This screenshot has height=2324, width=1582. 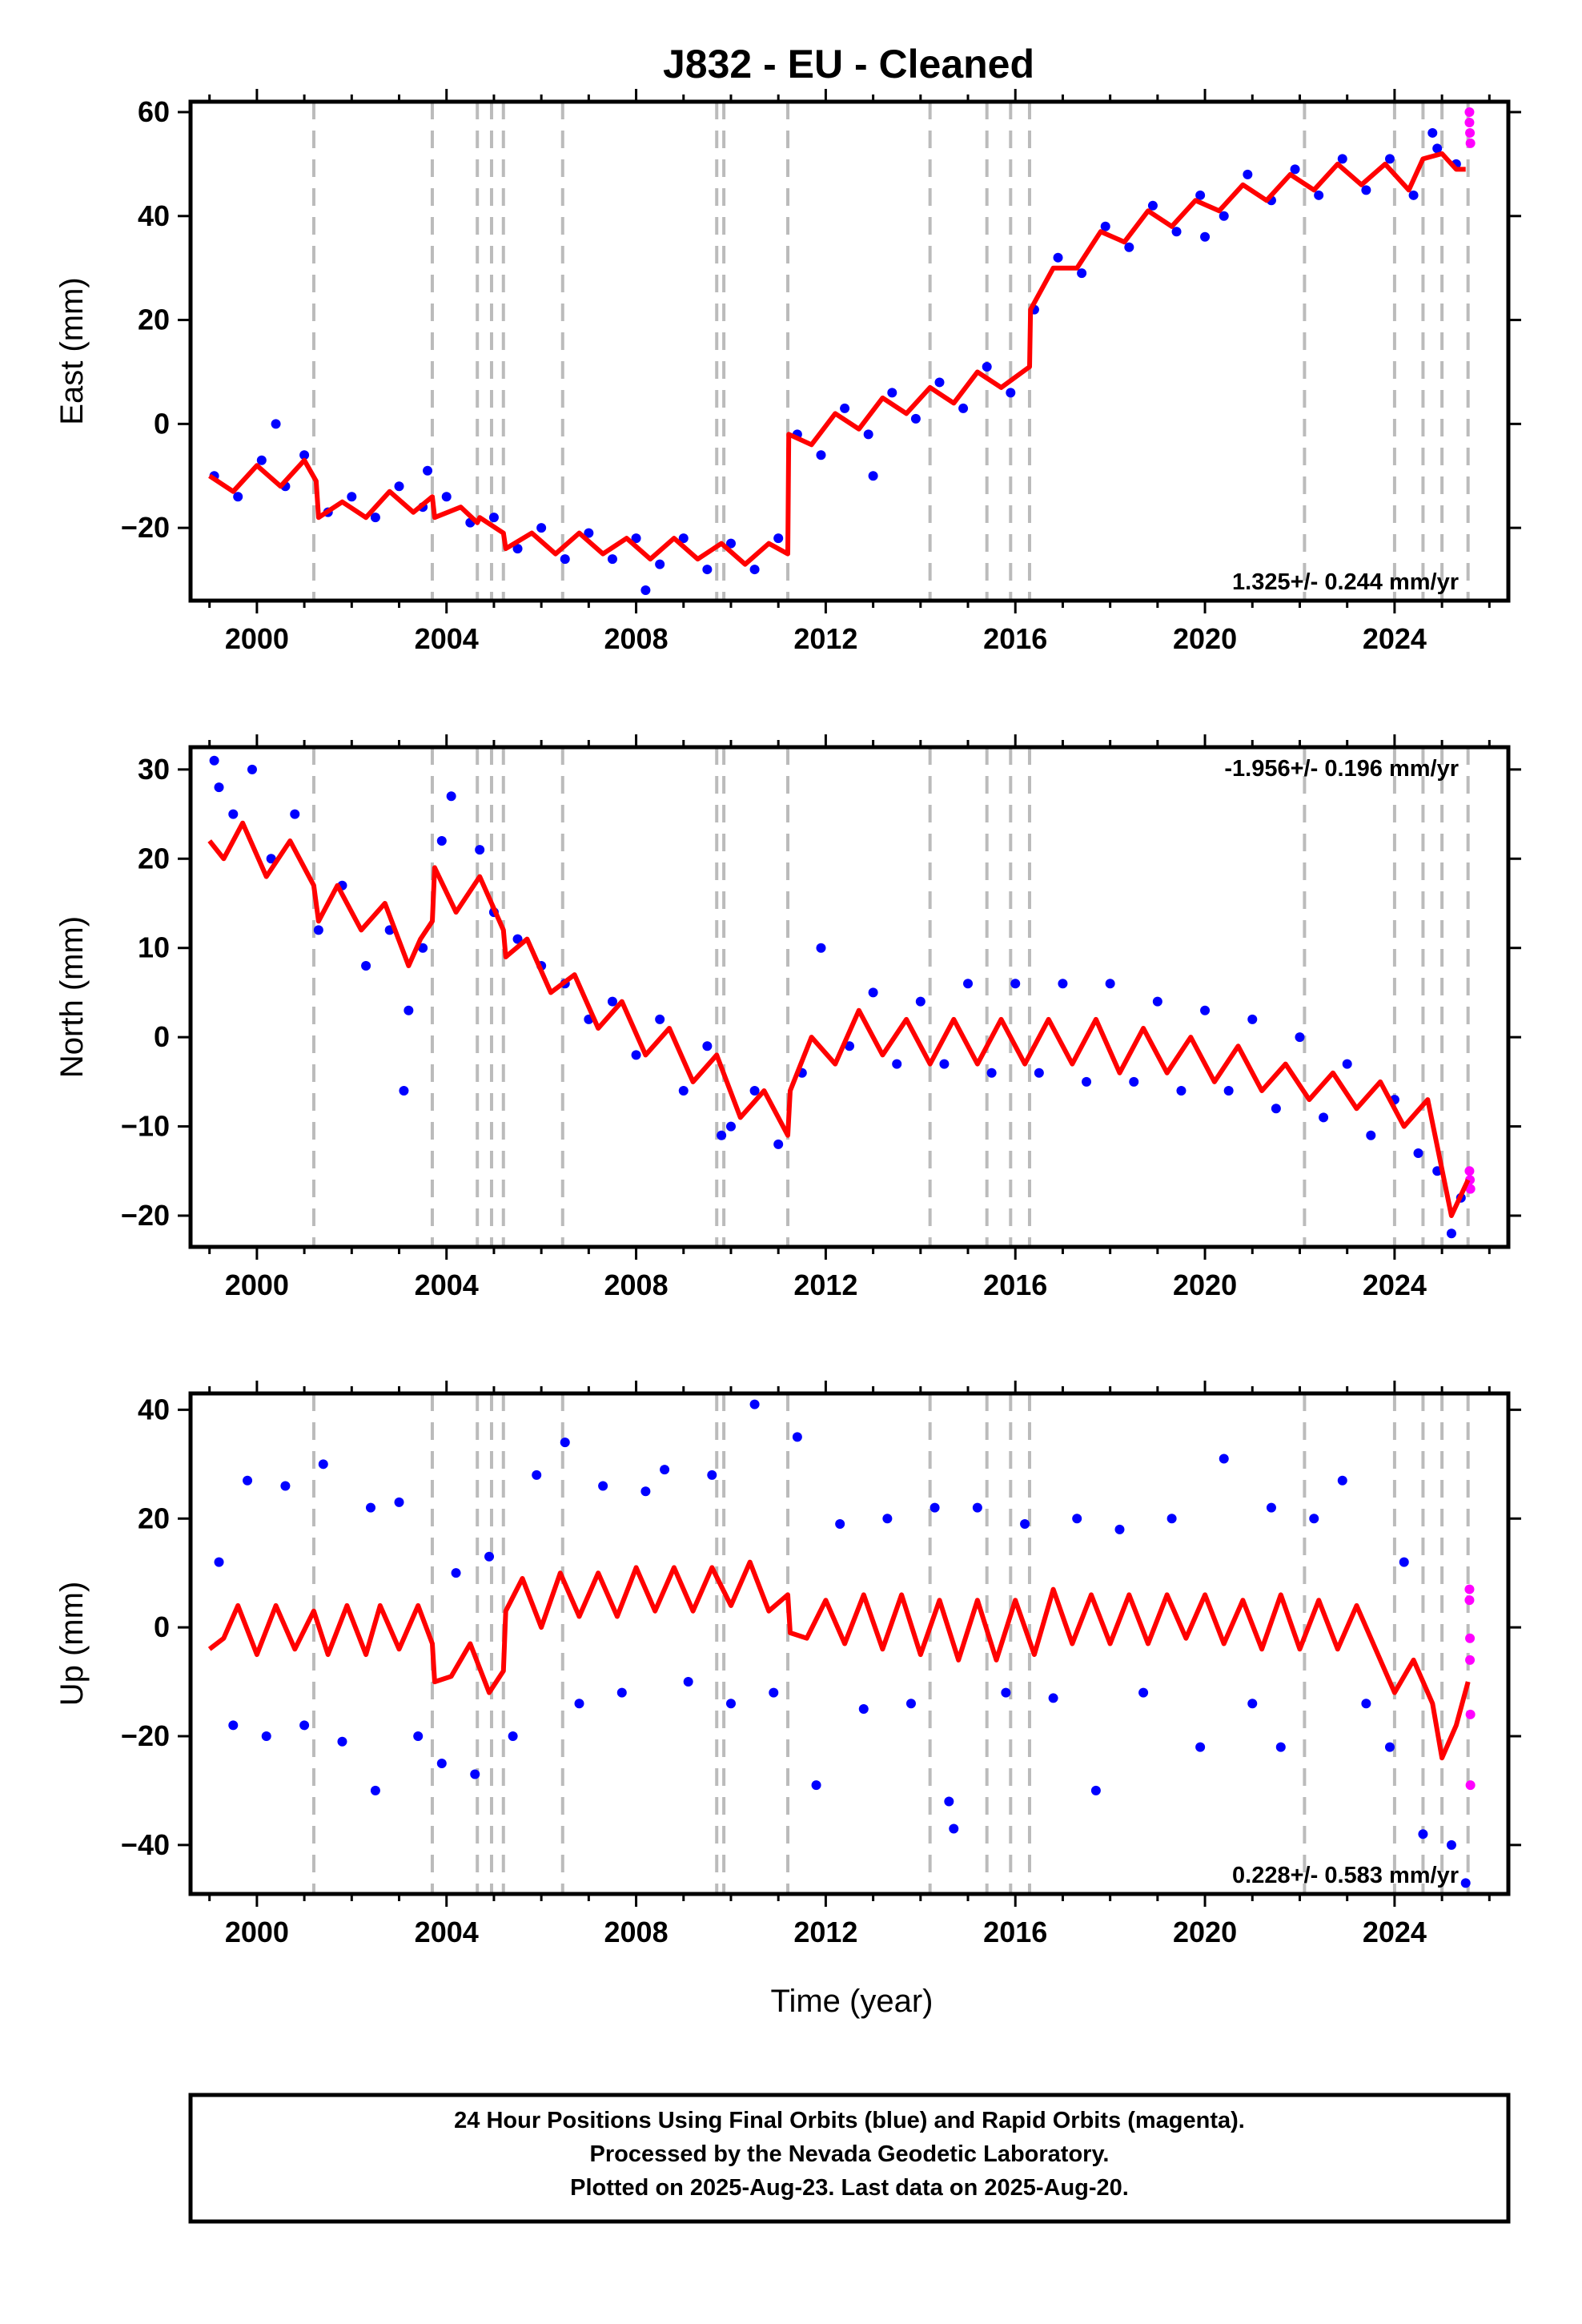 I want to click on y-tick-label: −10, so click(x=145, y=1126).